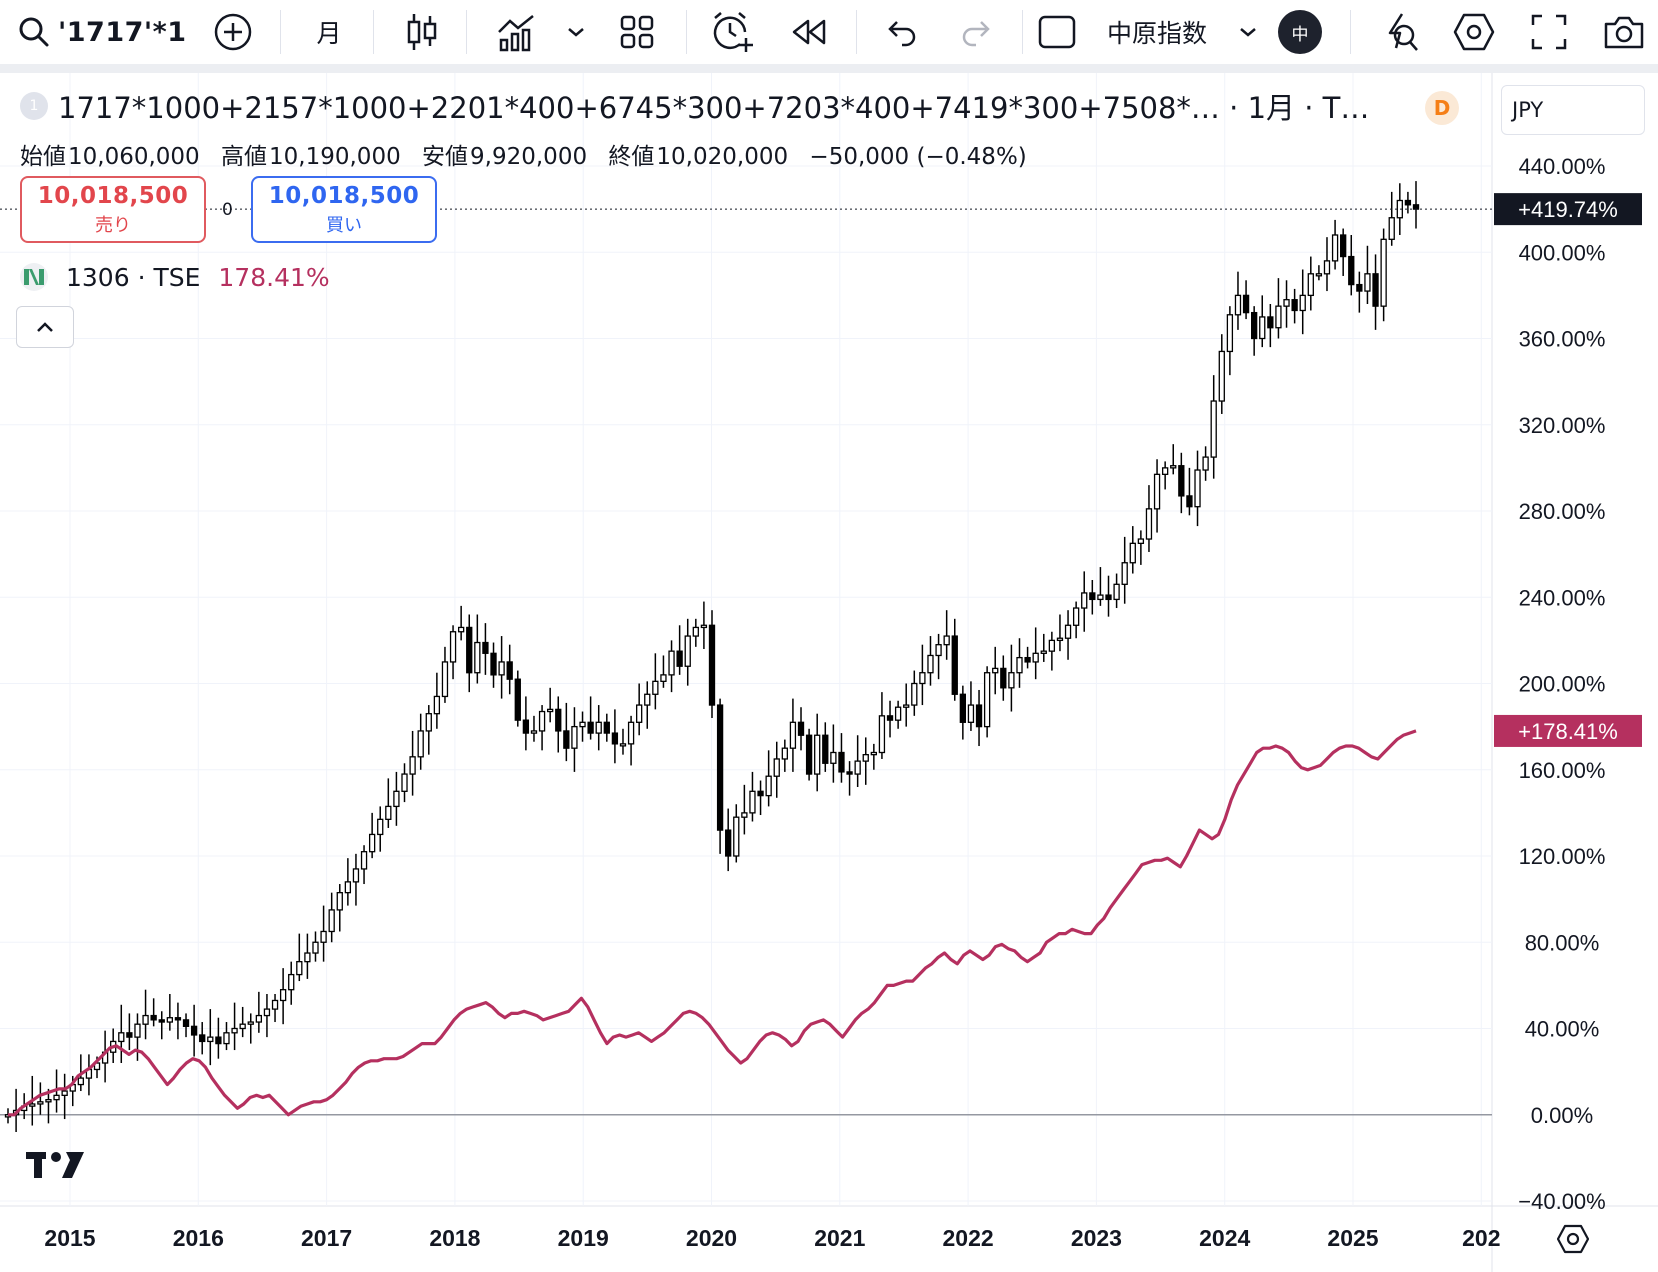  I want to click on time-axis-label: 2022, so click(968, 1238).